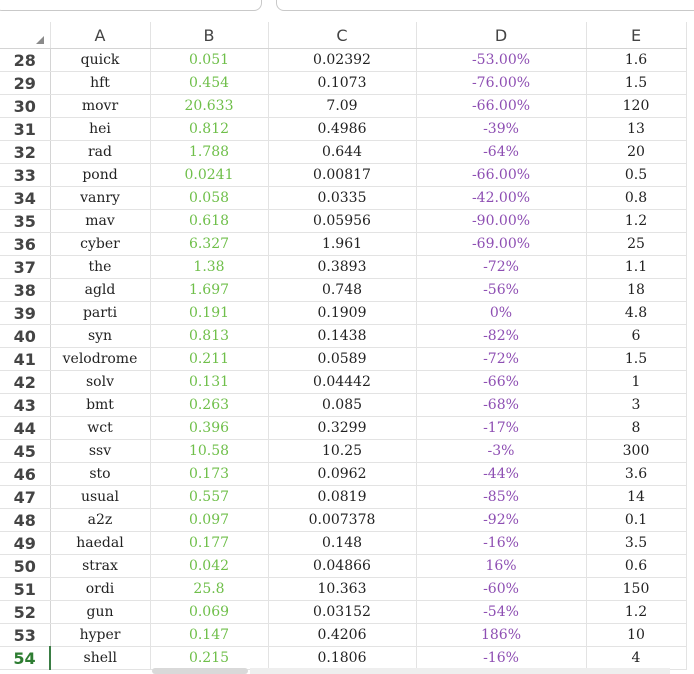 The height and width of the screenshot is (674, 694). Describe the element at coordinates (25, 405) in the screenshot. I see `row-number: 43` at that location.